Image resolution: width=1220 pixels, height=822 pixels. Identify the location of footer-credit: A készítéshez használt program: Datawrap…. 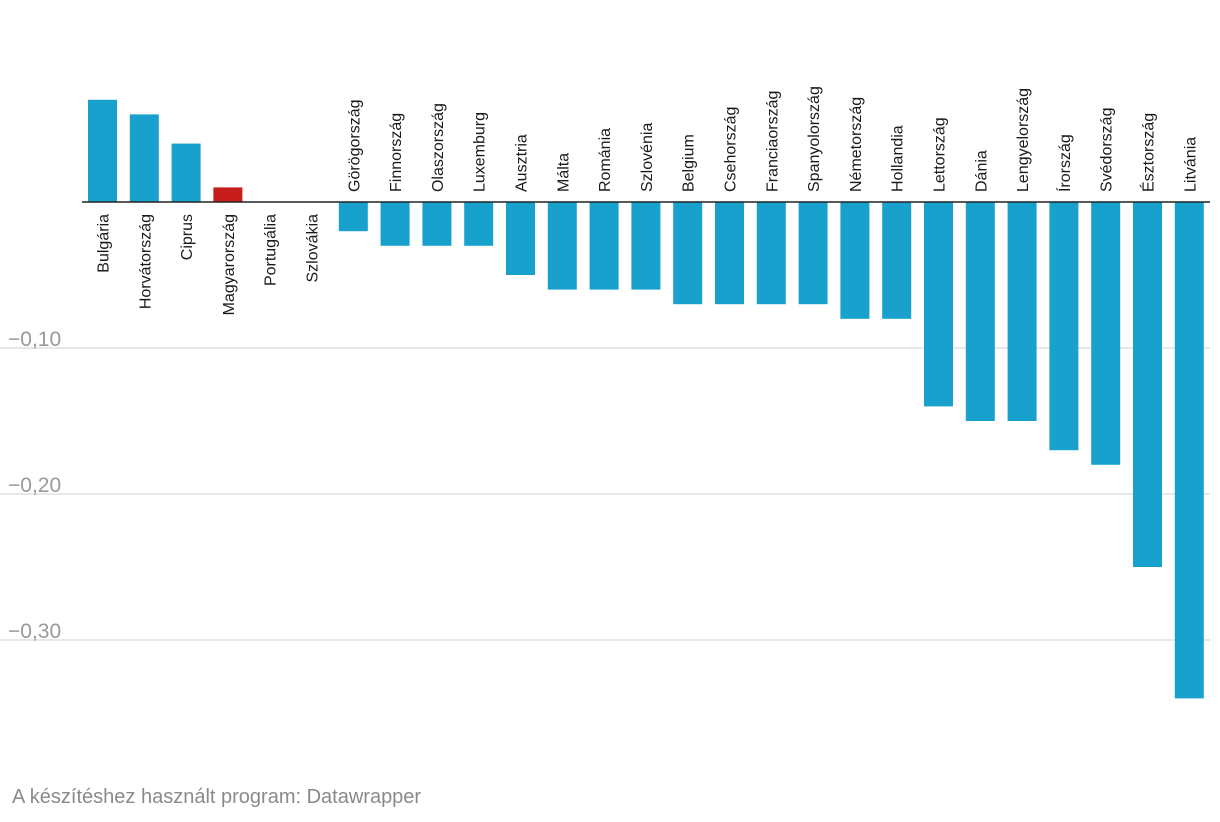
(217, 797).